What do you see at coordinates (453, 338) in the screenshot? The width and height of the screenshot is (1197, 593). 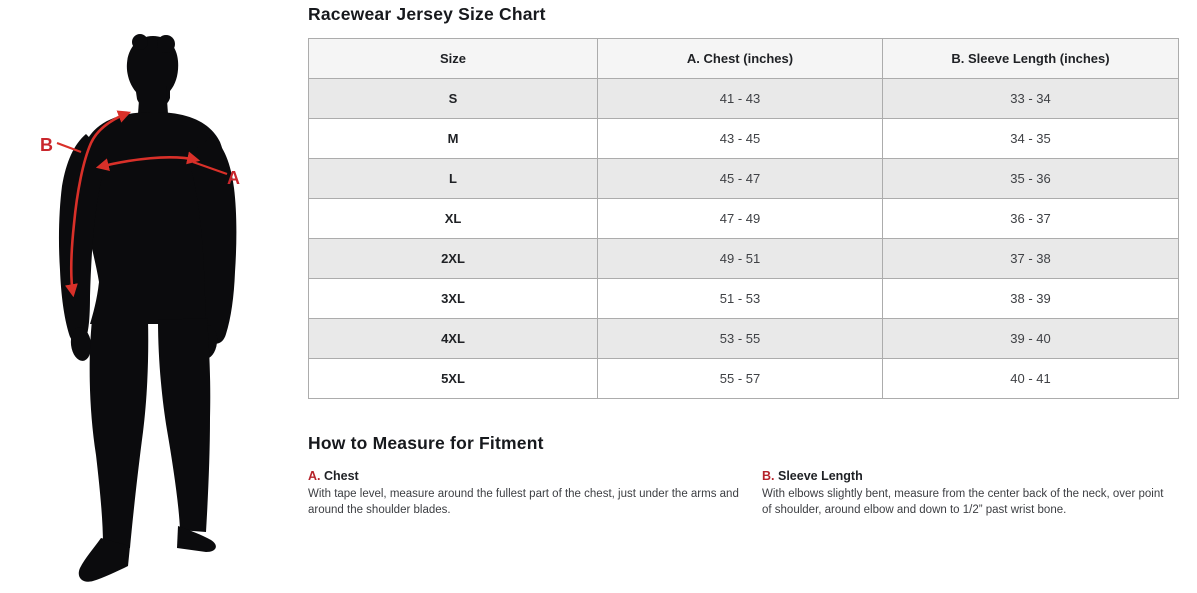 I see `size-cell: 4XL` at bounding box center [453, 338].